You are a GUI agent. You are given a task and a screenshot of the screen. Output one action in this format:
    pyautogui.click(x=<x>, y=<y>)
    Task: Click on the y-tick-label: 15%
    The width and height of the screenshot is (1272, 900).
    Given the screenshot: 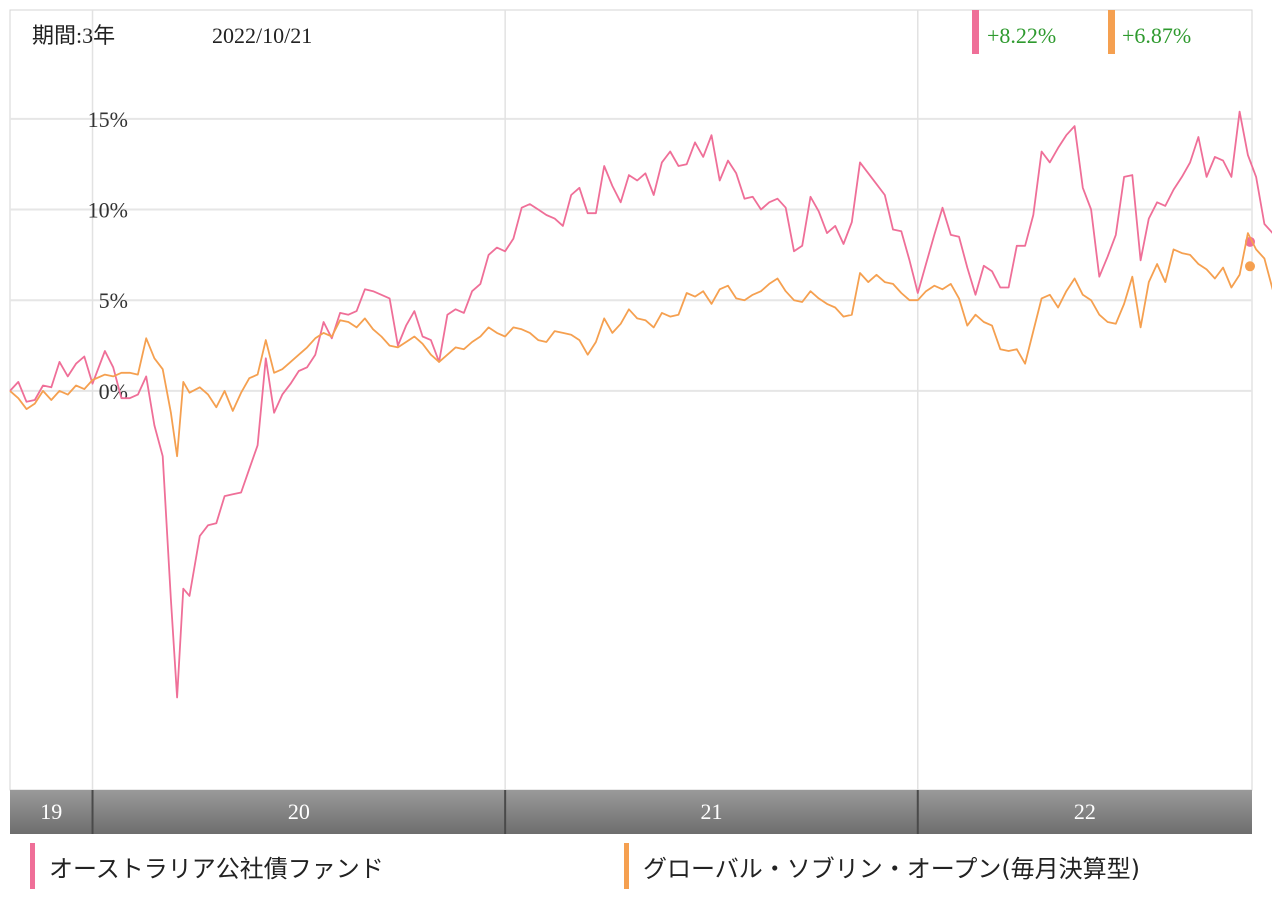 What is the action you would take?
    pyautogui.click(x=108, y=119)
    